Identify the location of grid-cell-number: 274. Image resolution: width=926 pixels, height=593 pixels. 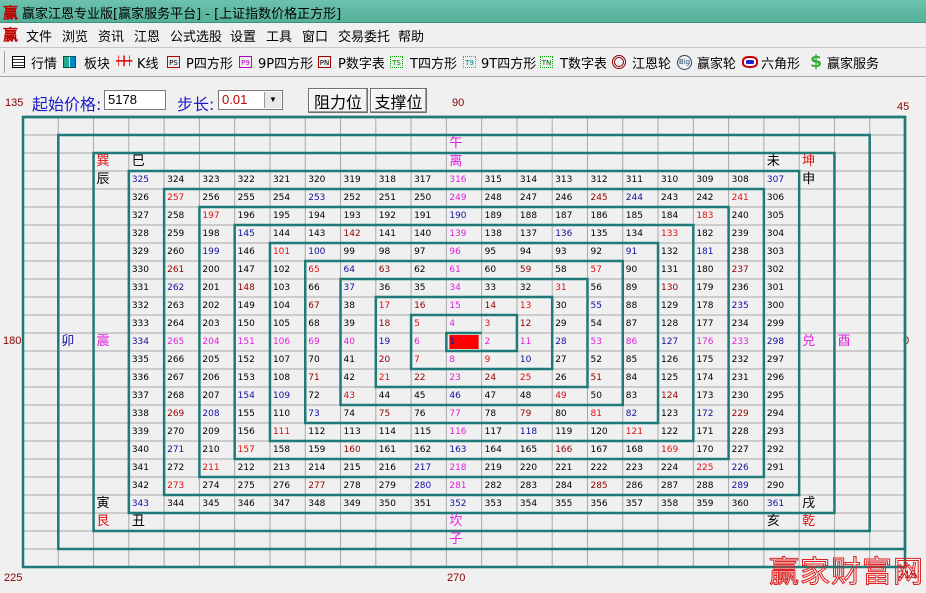
(211, 486).